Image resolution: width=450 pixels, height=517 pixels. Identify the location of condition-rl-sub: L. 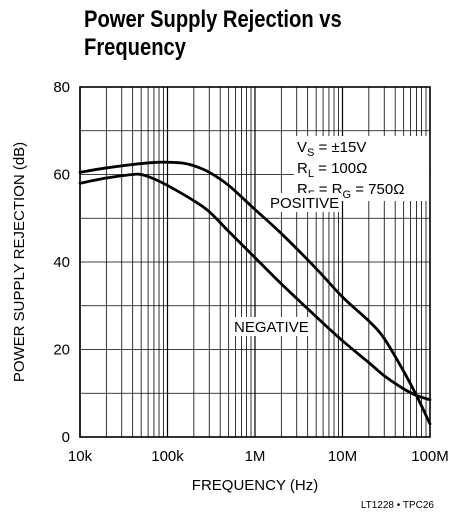
(311, 174).